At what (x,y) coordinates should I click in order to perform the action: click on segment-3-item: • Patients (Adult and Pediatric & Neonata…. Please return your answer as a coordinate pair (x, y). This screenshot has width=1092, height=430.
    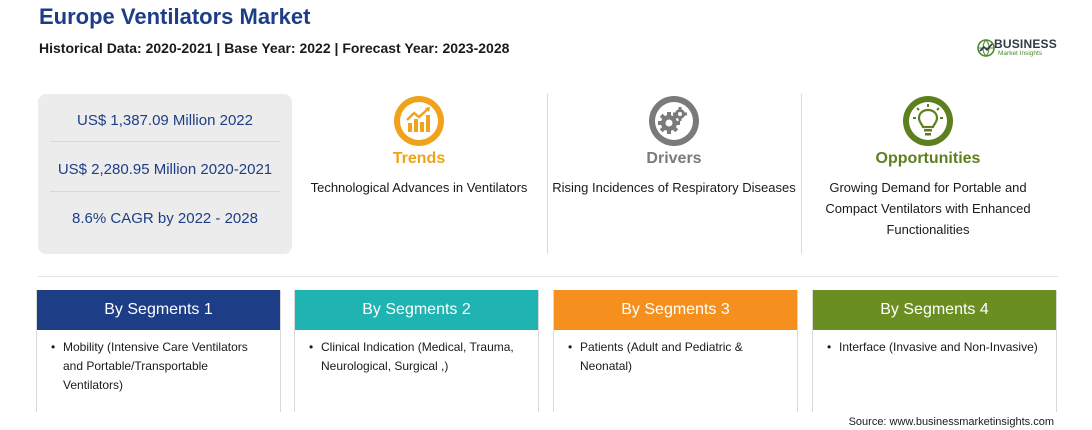
    Looking at the image, I should click on (676, 357).